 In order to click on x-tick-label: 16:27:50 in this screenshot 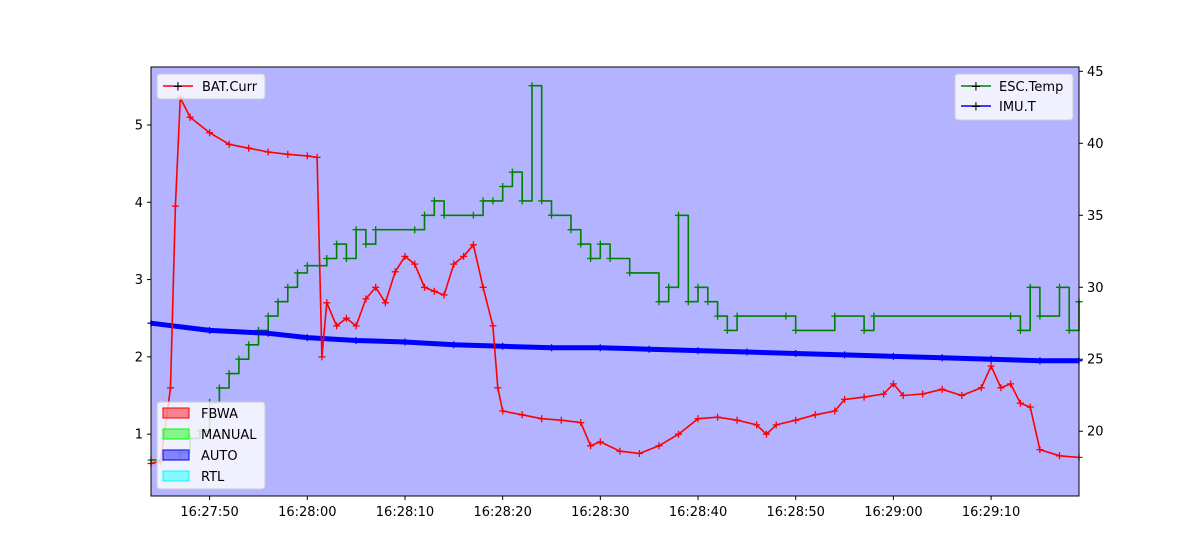, I will do `click(209, 512)`.